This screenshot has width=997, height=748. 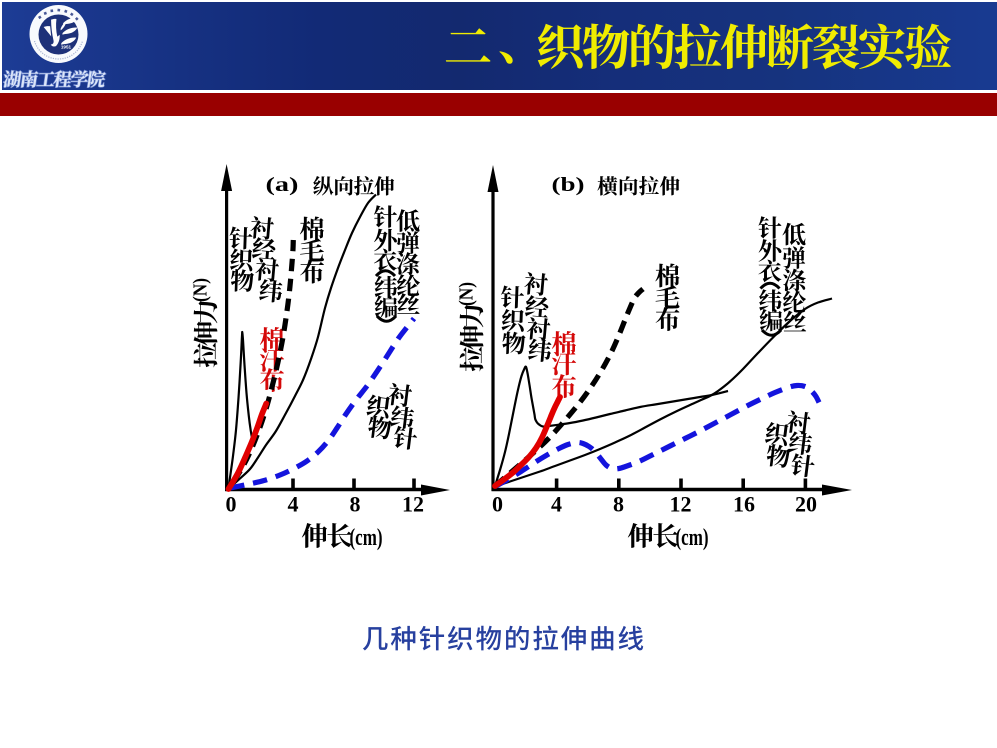 What do you see at coordinates (282, 185) in the screenshot?
I see `svg-text: (a)` at bounding box center [282, 185].